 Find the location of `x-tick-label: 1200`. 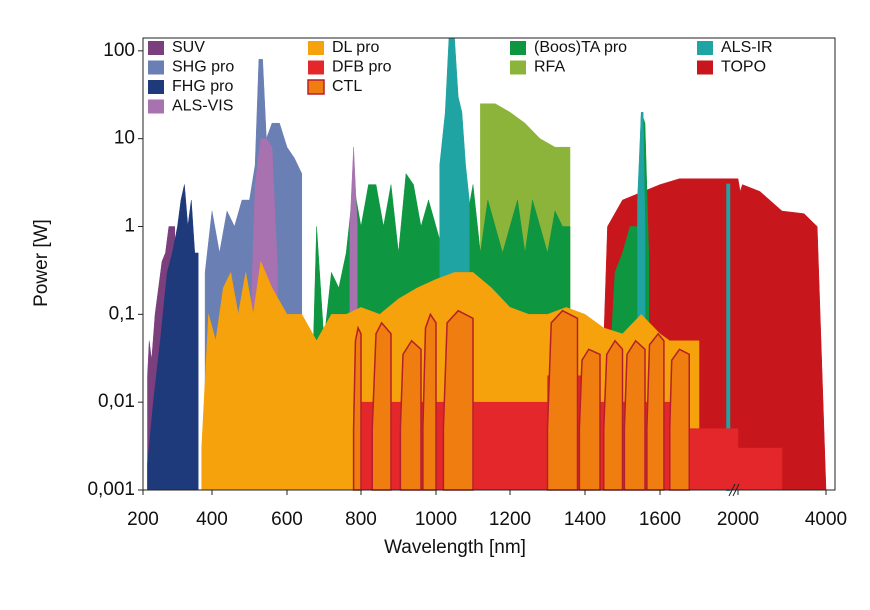

x-tick-label: 1200 is located at coordinates (510, 519).